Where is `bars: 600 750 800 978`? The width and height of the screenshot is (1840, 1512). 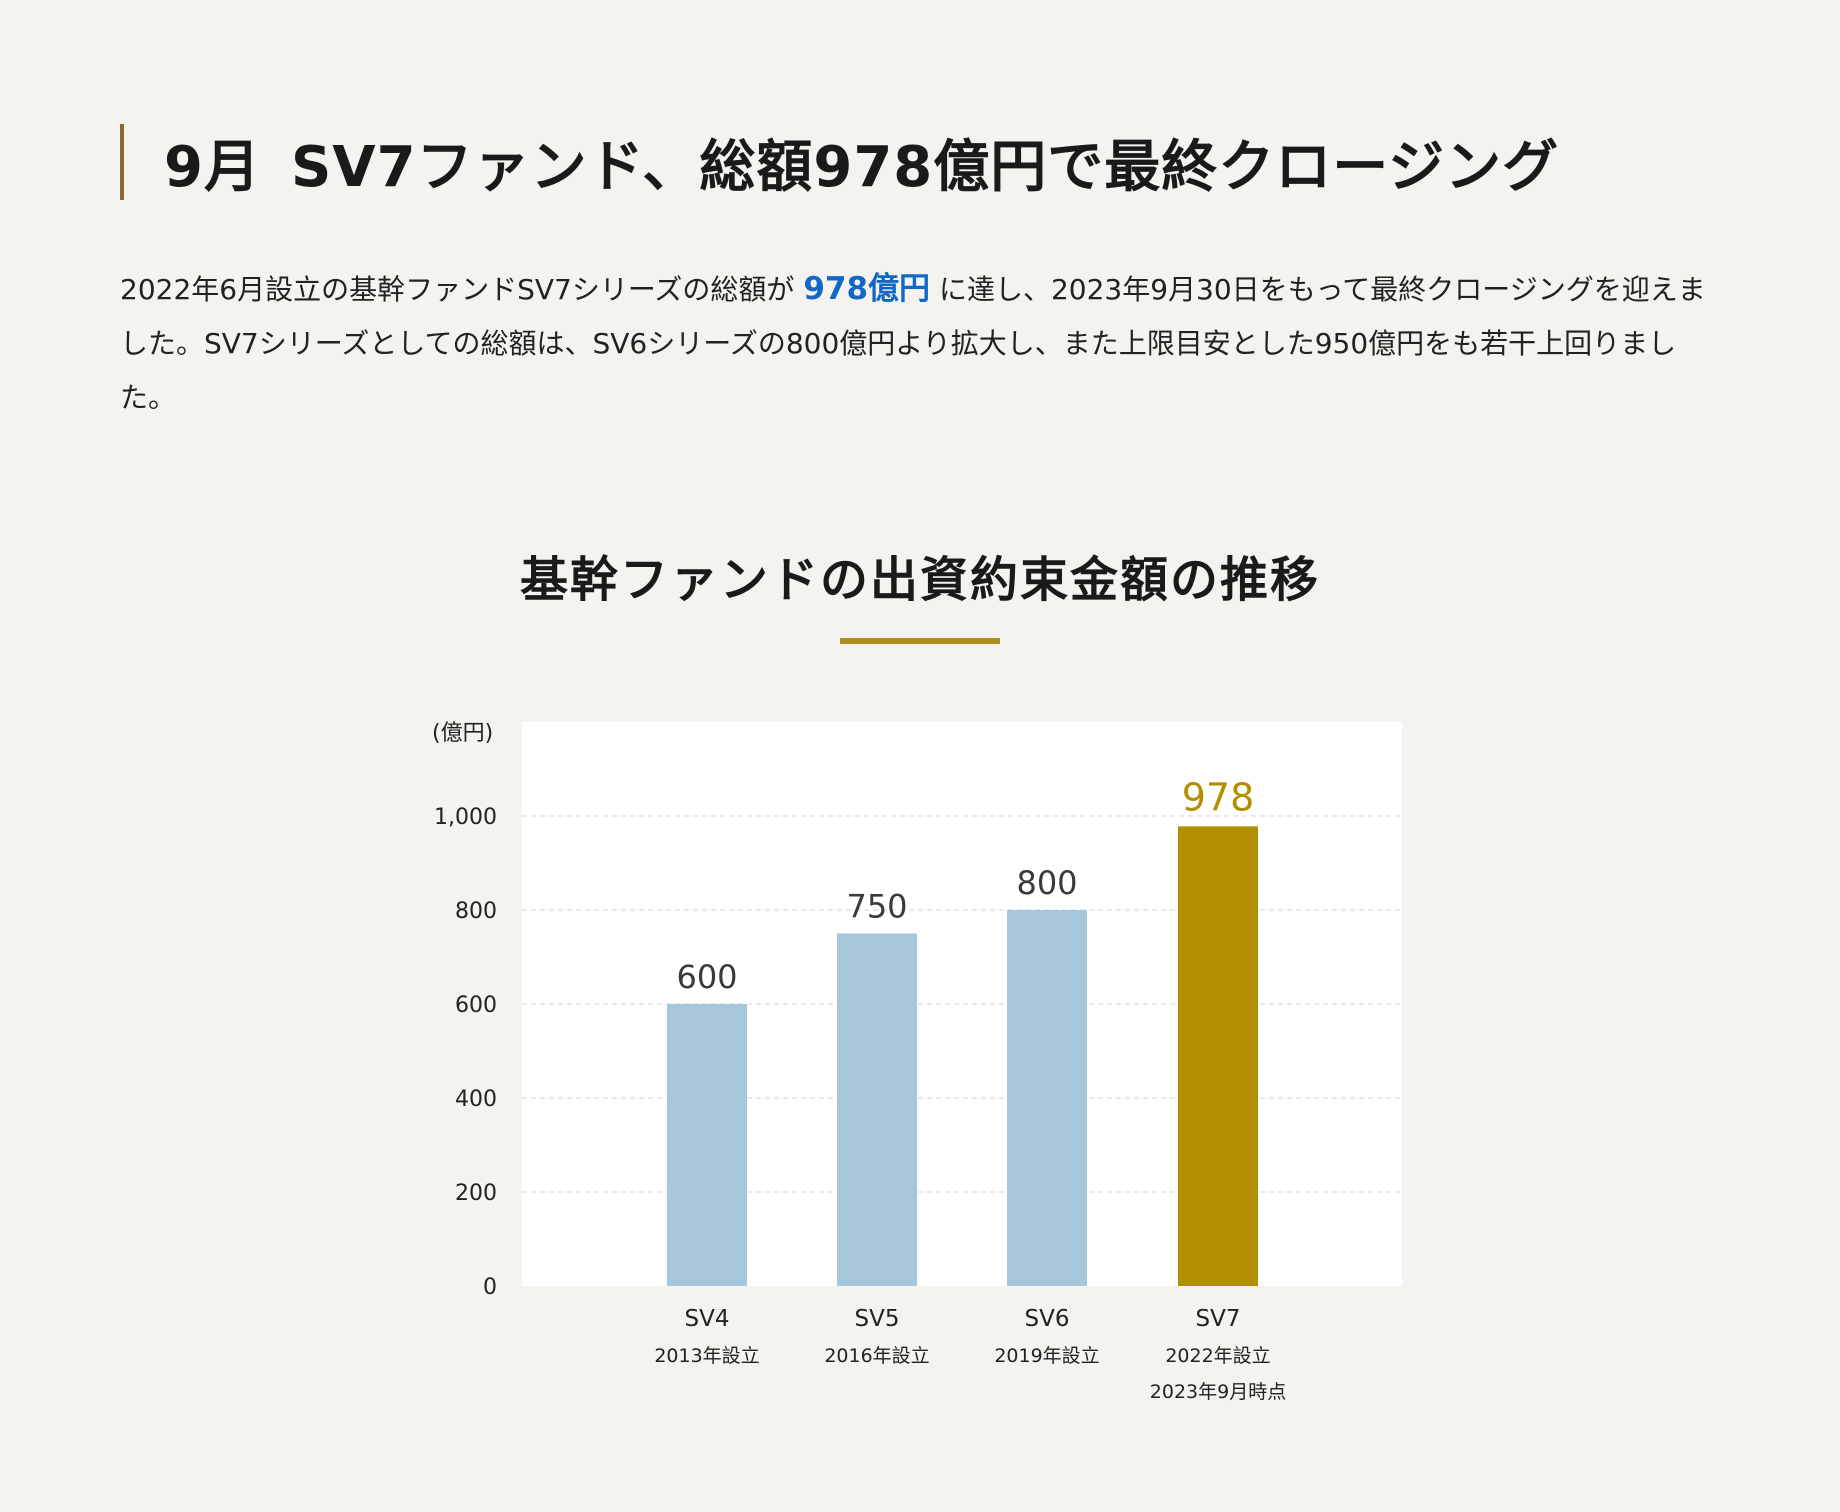 bars: 600 750 800 978 is located at coordinates (962, 1030).